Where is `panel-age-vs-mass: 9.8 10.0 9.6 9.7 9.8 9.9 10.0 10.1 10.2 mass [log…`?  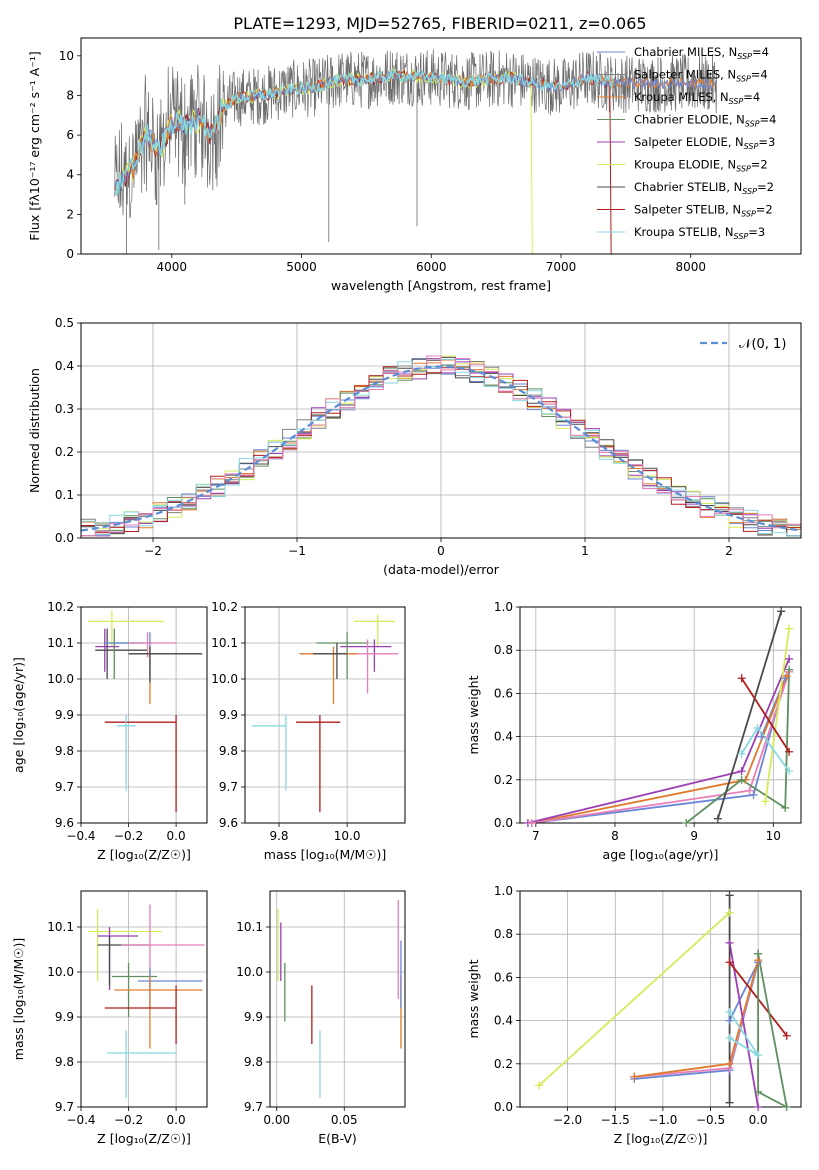
panel-age-vs-mass: 9.8 10.0 9.6 9.7 9.8 9.9 10.0 10.1 10.2 mass [log… is located at coordinates (308, 731).